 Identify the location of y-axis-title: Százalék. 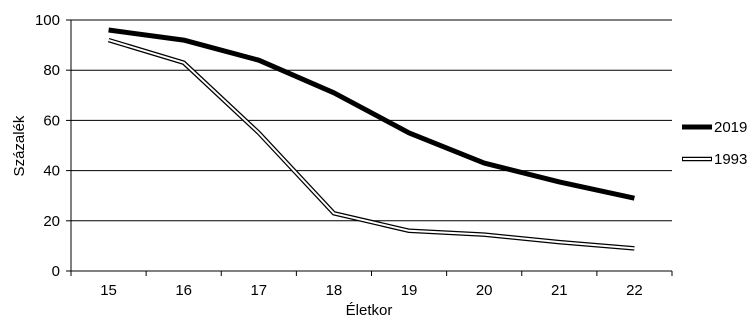
(19, 145).